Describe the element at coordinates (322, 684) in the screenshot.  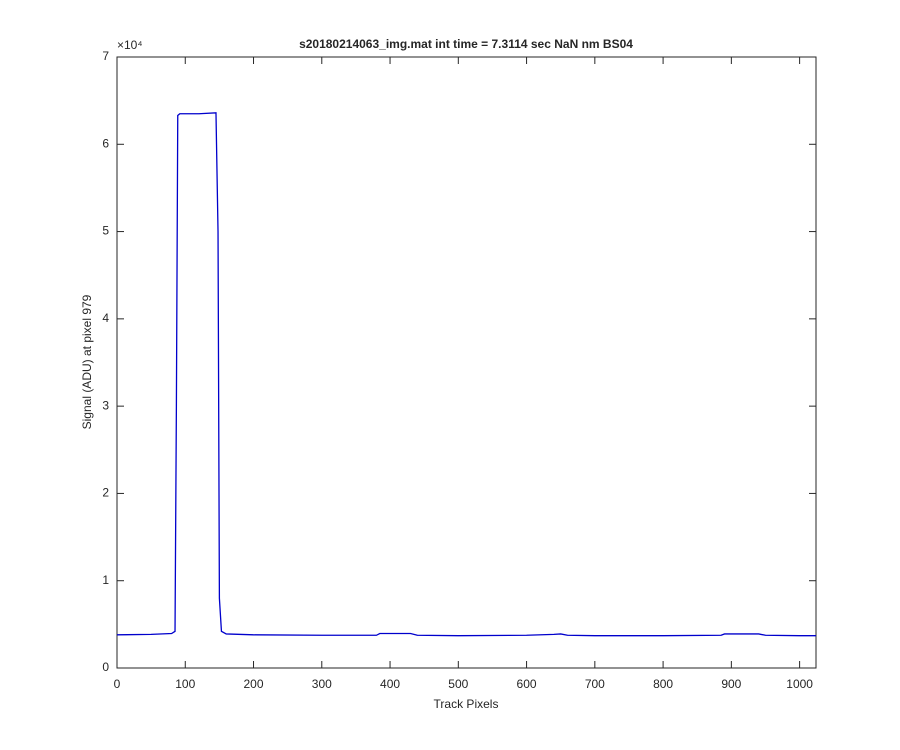
I see `x-tick-label: 300` at that location.